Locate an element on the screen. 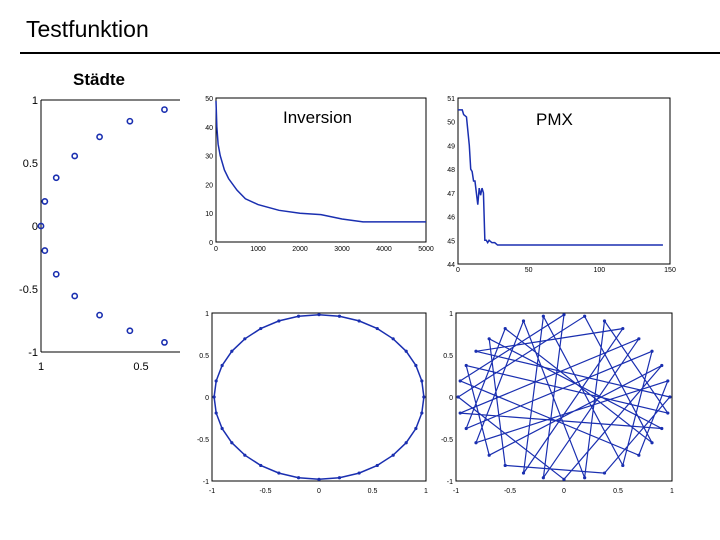 This screenshot has height=540, width=720. x-tick-label: 50 is located at coordinates (529, 270).